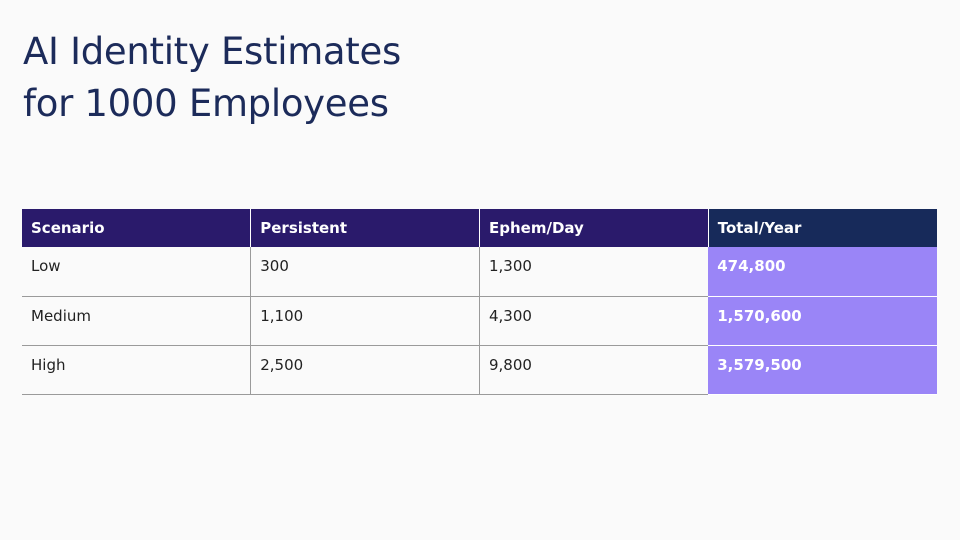 The image size is (960, 540). I want to click on column-header: Persistent, so click(365, 228).